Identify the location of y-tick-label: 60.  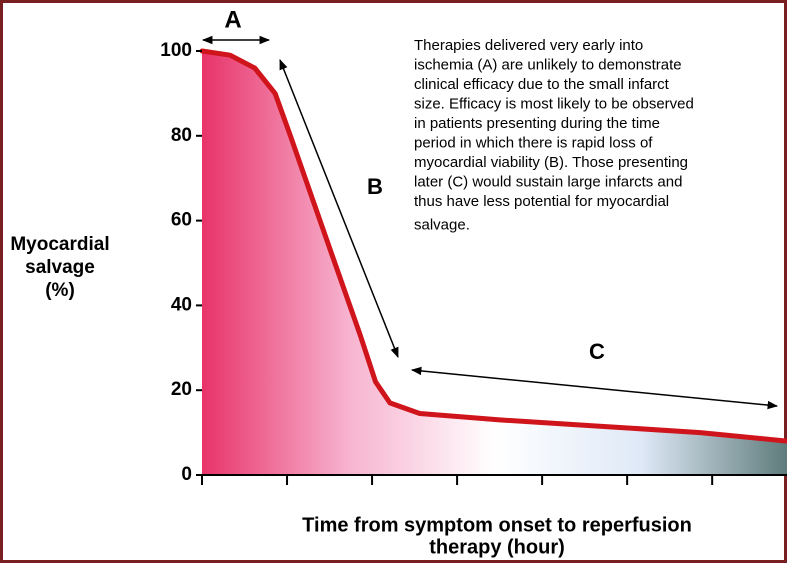
(181, 220).